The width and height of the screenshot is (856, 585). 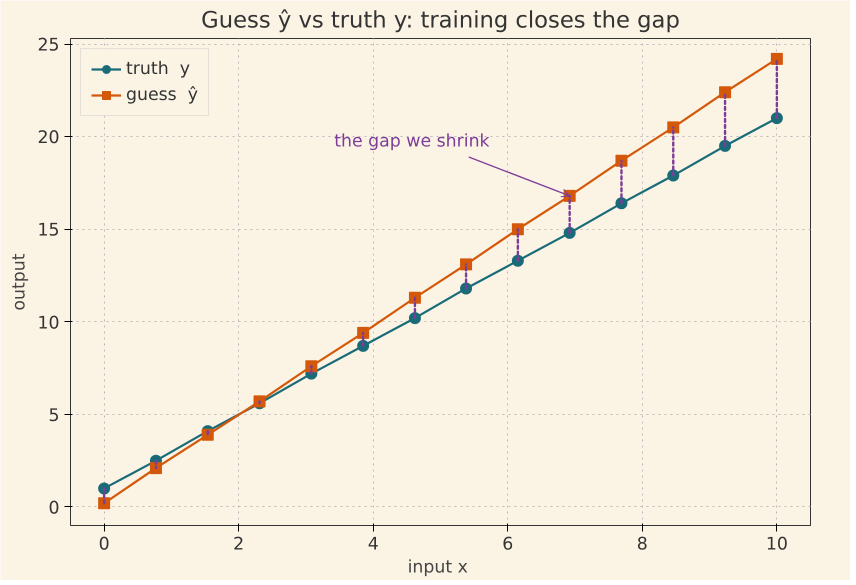 What do you see at coordinates (54, 508) in the screenshot?
I see `y-tick-label: 0` at bounding box center [54, 508].